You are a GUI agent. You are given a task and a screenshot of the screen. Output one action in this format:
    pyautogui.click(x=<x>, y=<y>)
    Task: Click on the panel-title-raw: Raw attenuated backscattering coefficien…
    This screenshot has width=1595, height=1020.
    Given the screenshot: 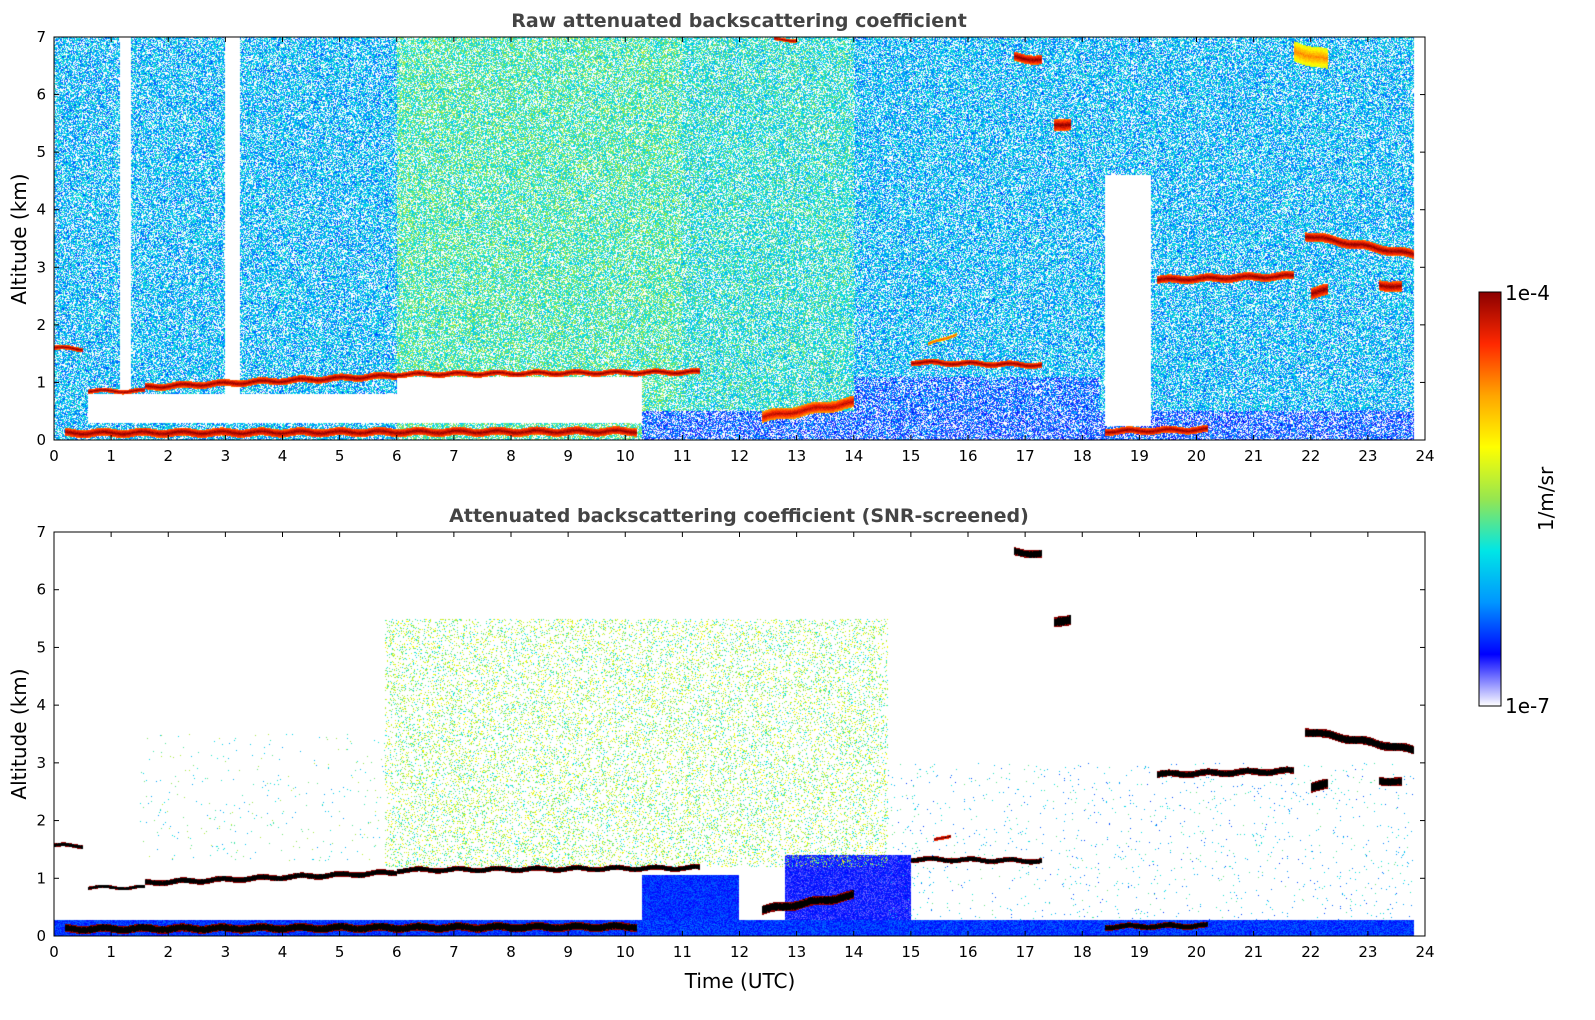 What is the action you would take?
    pyautogui.click(x=739, y=21)
    